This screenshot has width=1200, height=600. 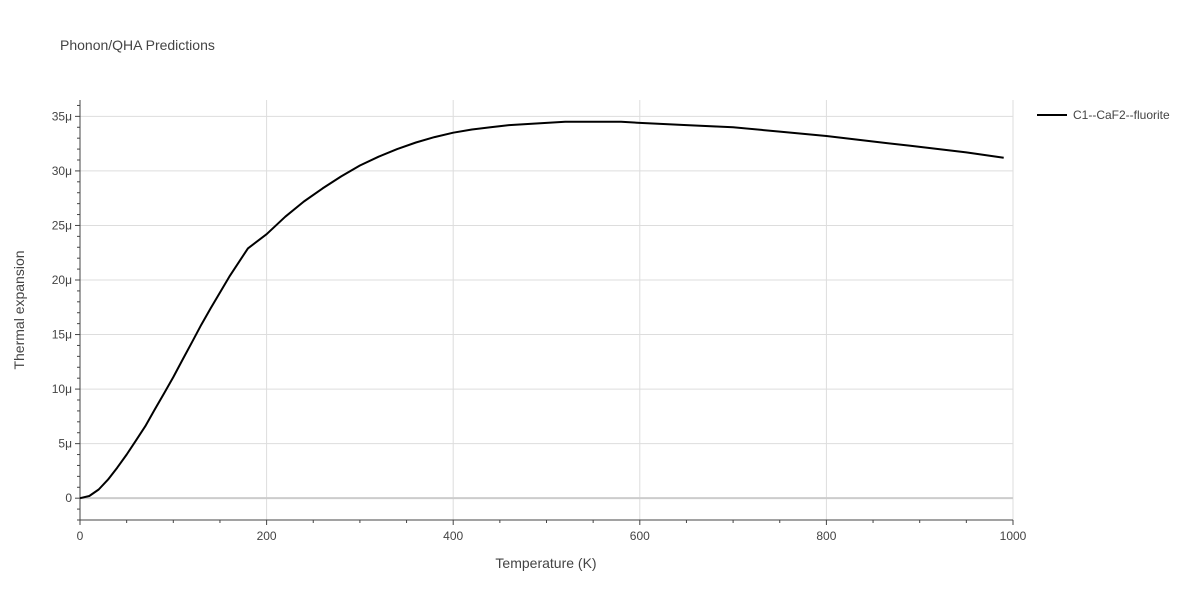 I want to click on legend: C1--CaF2--fluorite, so click(x=1103, y=115).